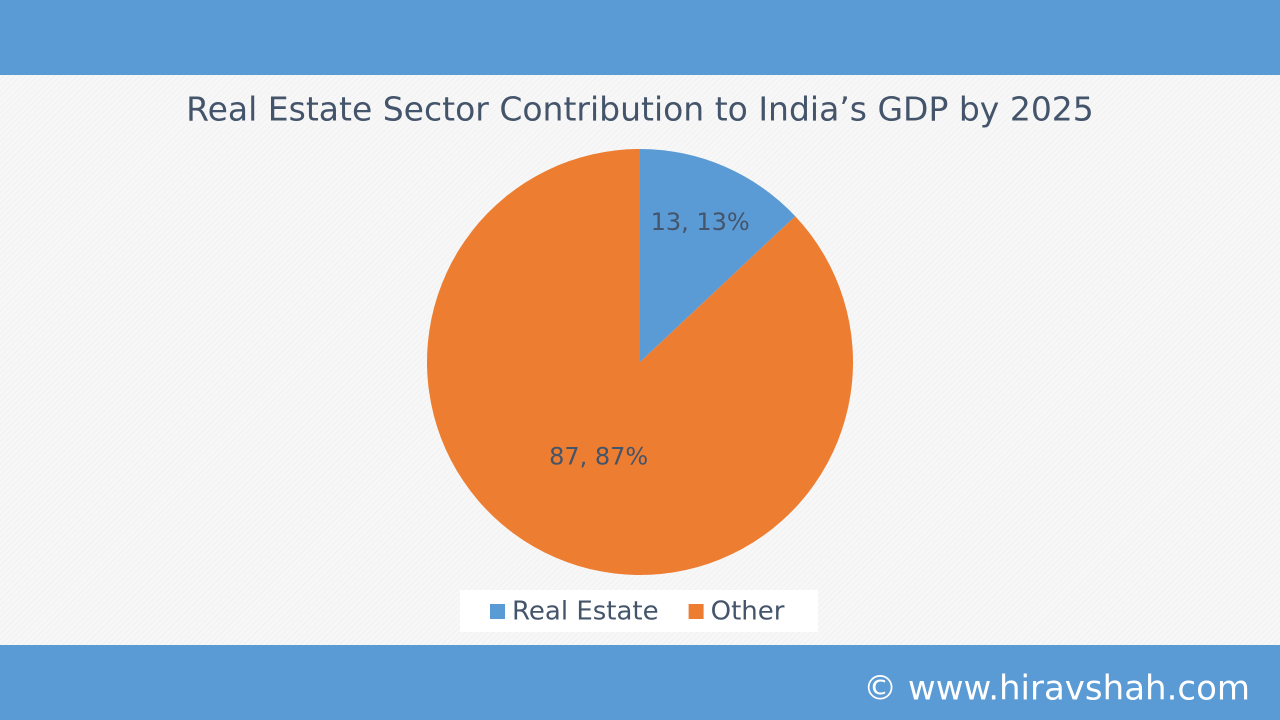  Describe the element at coordinates (718, 255) in the screenshot. I see `pie-slice` at that location.